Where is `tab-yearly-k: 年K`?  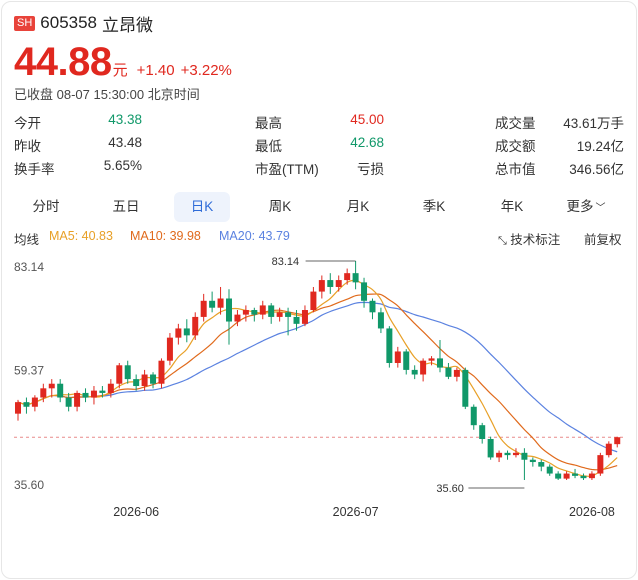
tab-yearly-k: 年K is located at coordinates (512, 207).